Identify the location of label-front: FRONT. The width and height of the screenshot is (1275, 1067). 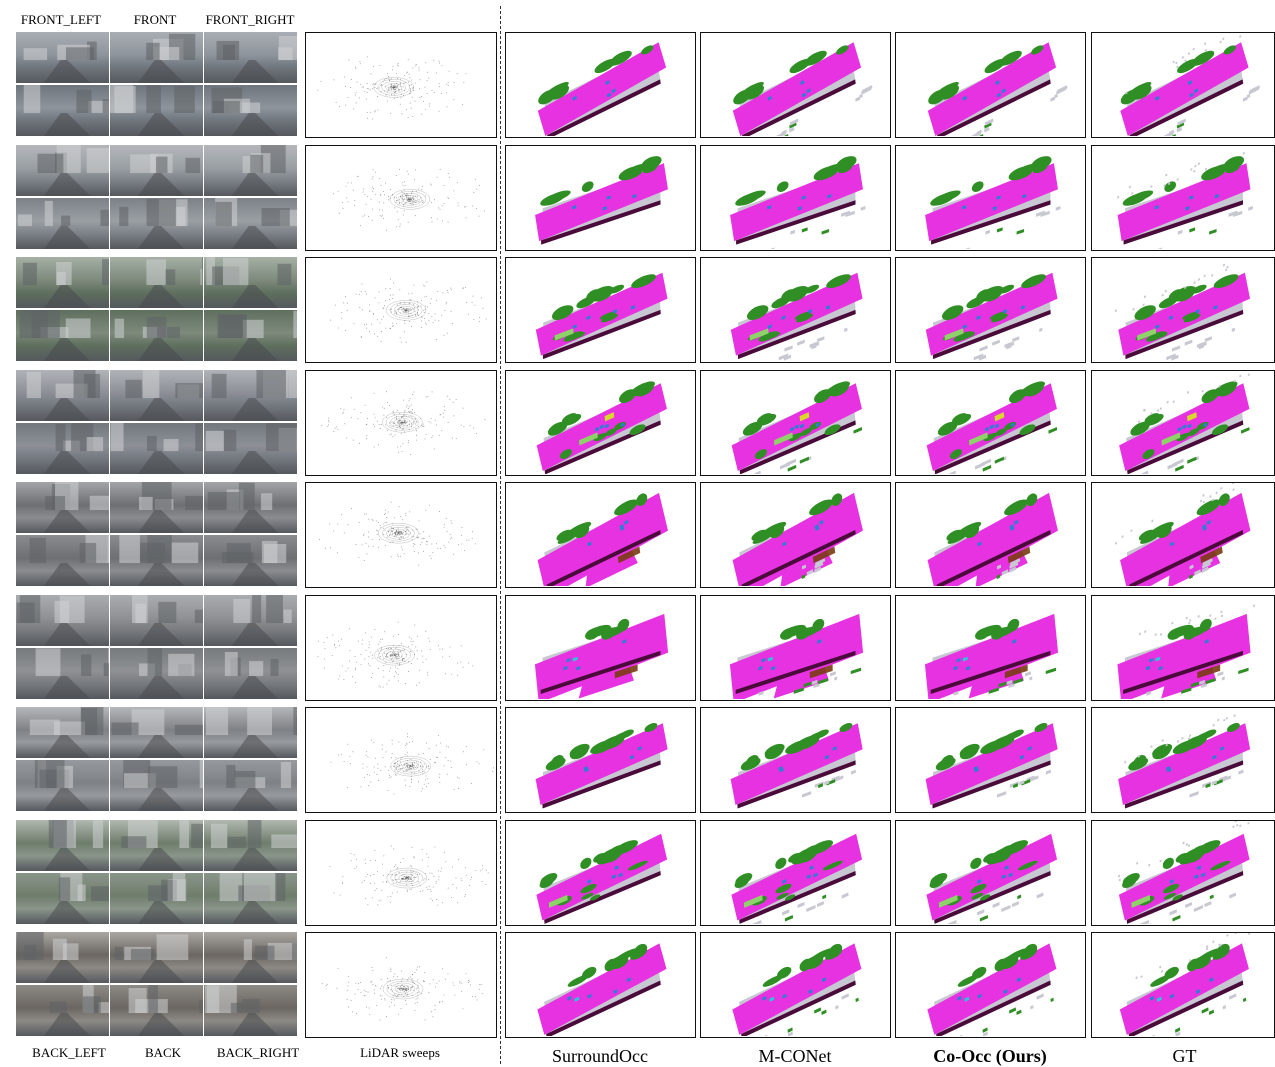
(155, 19).